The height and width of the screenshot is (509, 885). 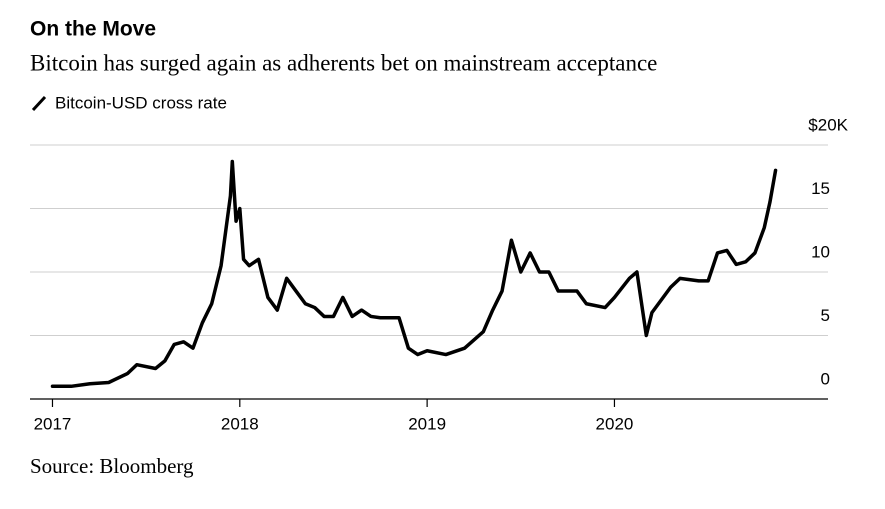 What do you see at coordinates (820, 251) in the screenshot?
I see `y-tick-label: 10` at bounding box center [820, 251].